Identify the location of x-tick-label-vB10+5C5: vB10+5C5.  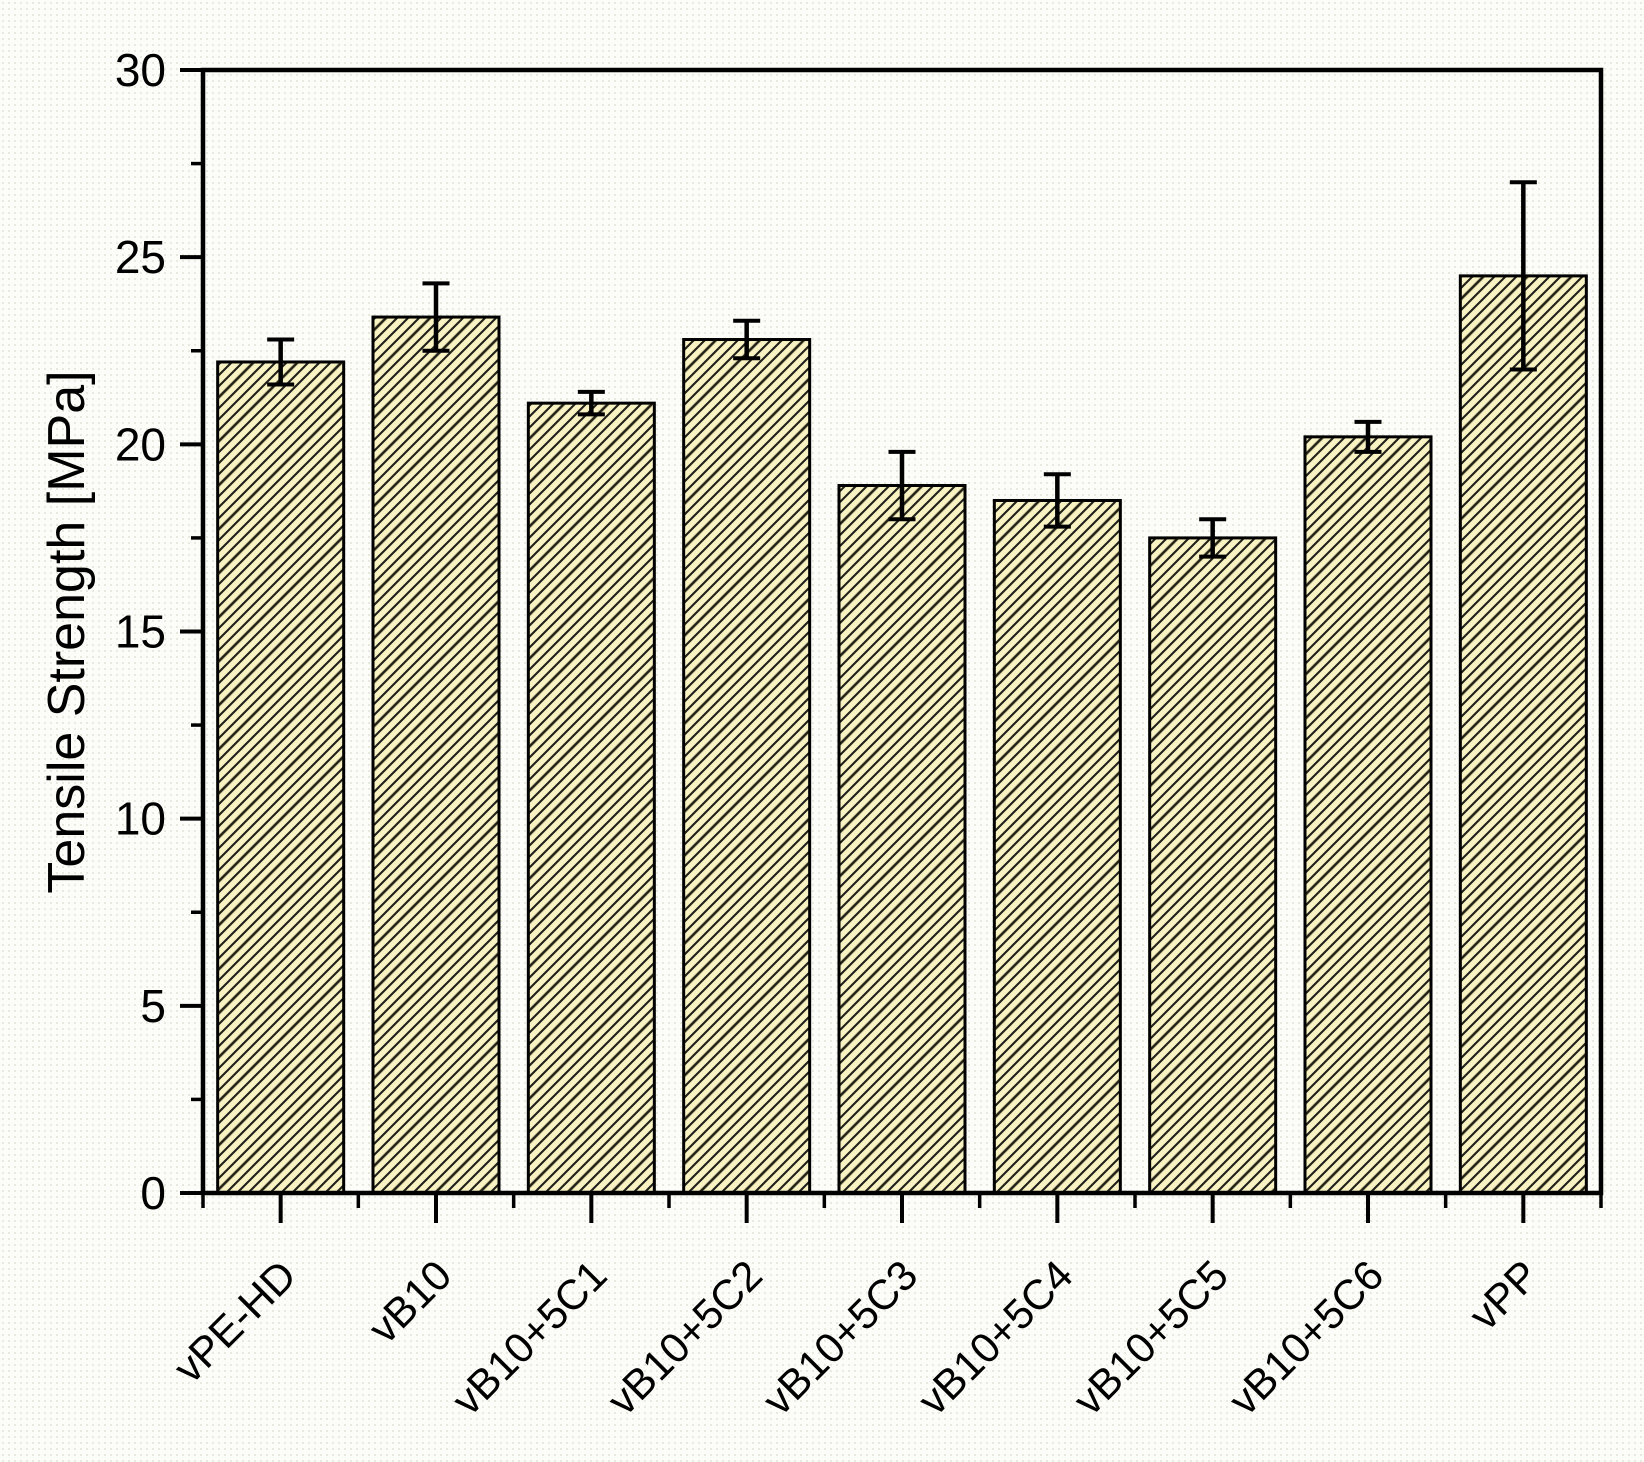
(1150, 1337).